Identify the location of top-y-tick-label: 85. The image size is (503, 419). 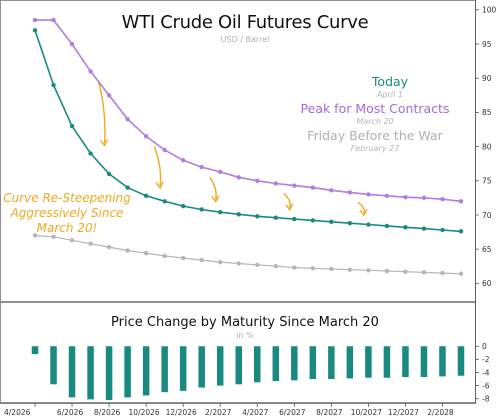
(487, 112).